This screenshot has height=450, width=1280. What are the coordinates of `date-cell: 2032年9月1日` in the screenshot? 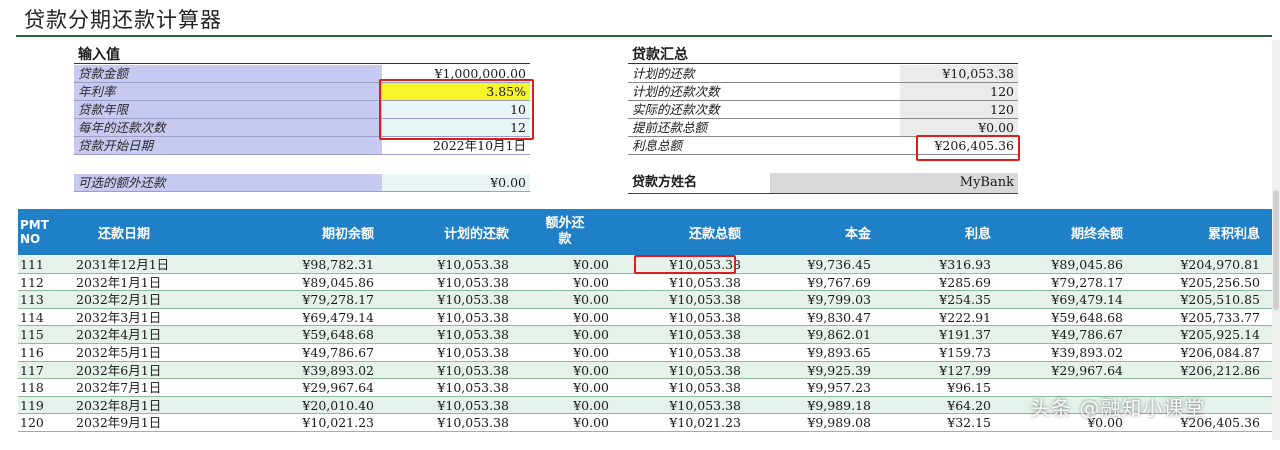 It's located at (119, 423).